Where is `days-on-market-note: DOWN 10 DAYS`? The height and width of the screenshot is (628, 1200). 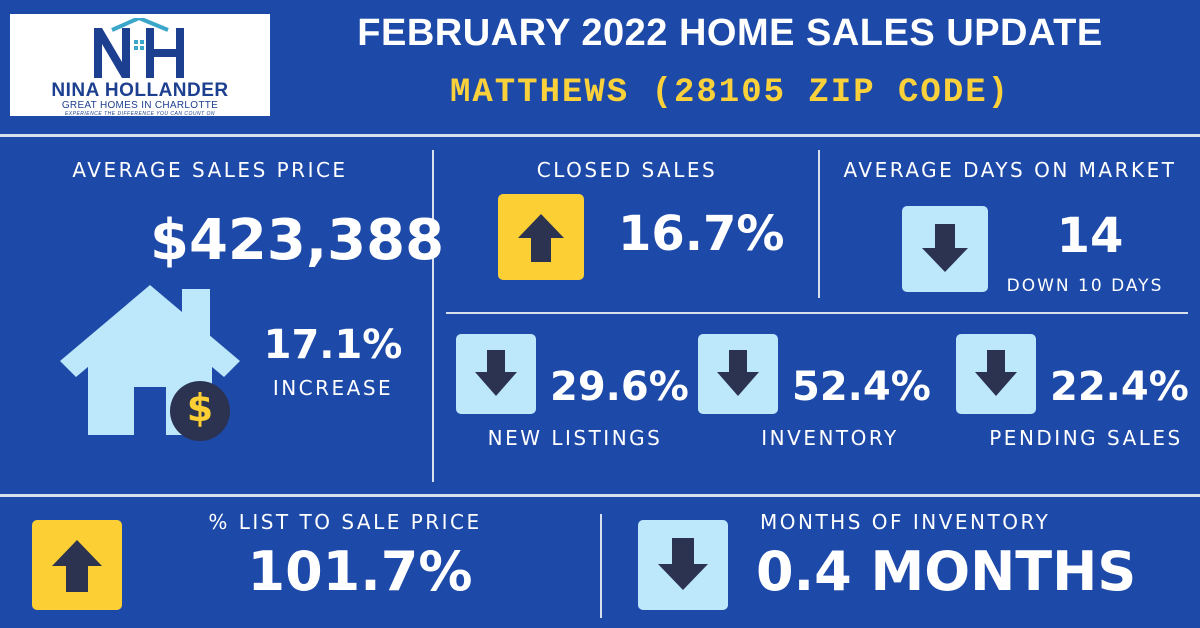
days-on-market-note: DOWN 10 DAYS is located at coordinates (1085, 286).